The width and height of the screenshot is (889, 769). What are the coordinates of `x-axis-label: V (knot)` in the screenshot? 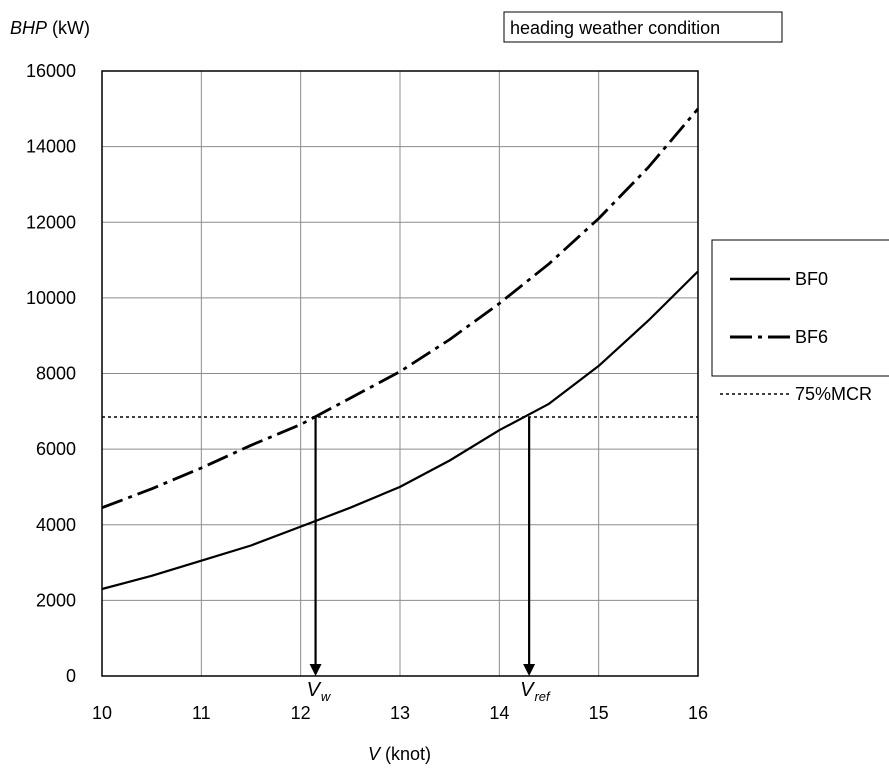 It's located at (399, 754).